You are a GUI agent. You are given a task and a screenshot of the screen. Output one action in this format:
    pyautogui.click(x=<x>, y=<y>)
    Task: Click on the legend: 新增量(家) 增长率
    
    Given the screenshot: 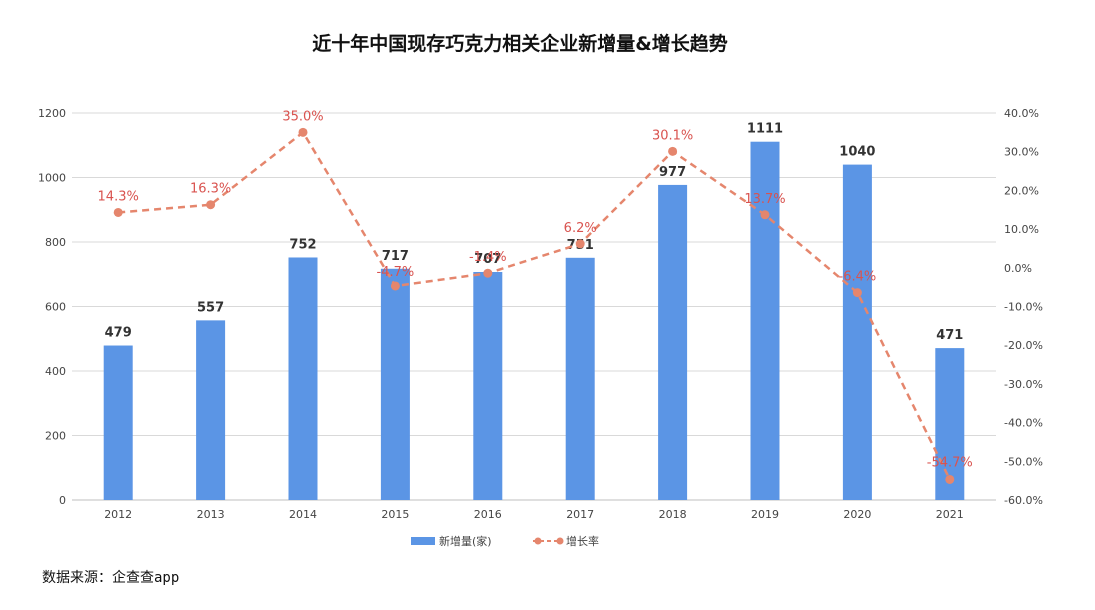 What is the action you would take?
    pyautogui.click(x=505, y=541)
    